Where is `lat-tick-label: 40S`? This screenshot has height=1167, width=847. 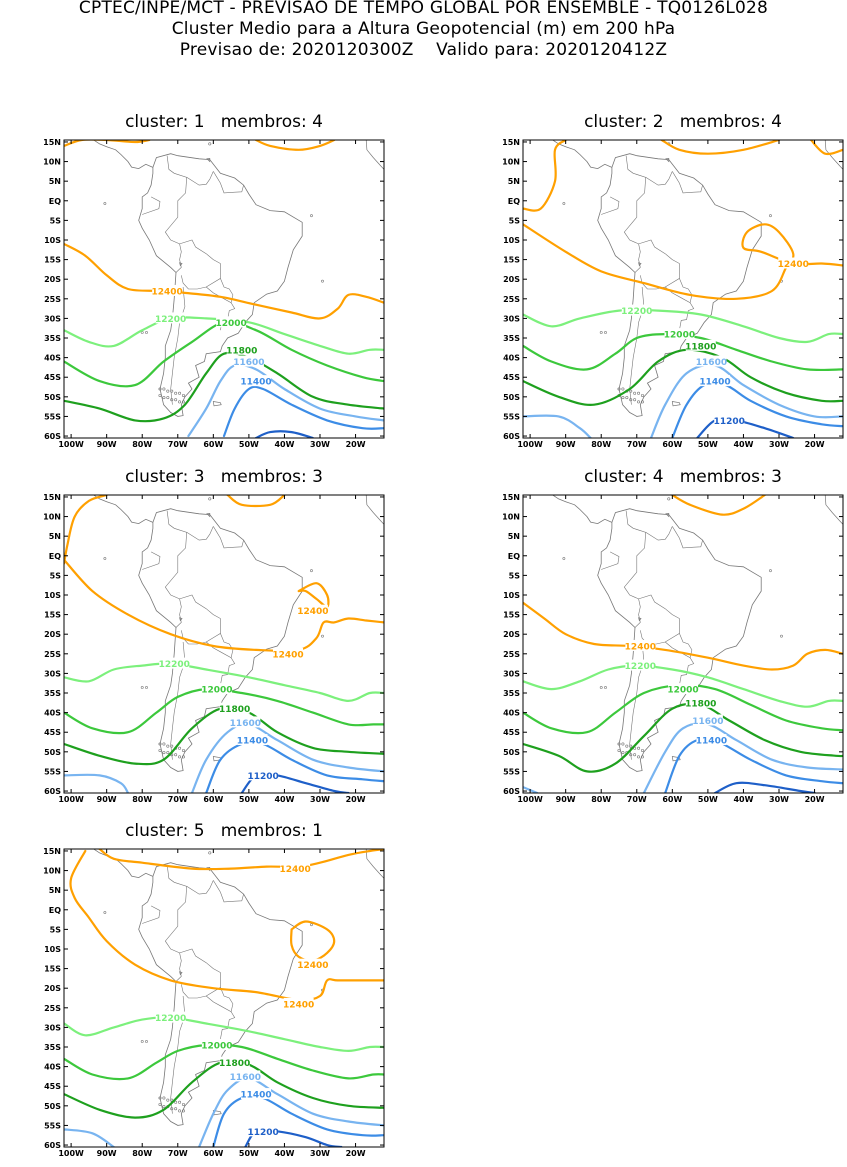
lat-tick-label: 40S is located at coordinates (52, 1067).